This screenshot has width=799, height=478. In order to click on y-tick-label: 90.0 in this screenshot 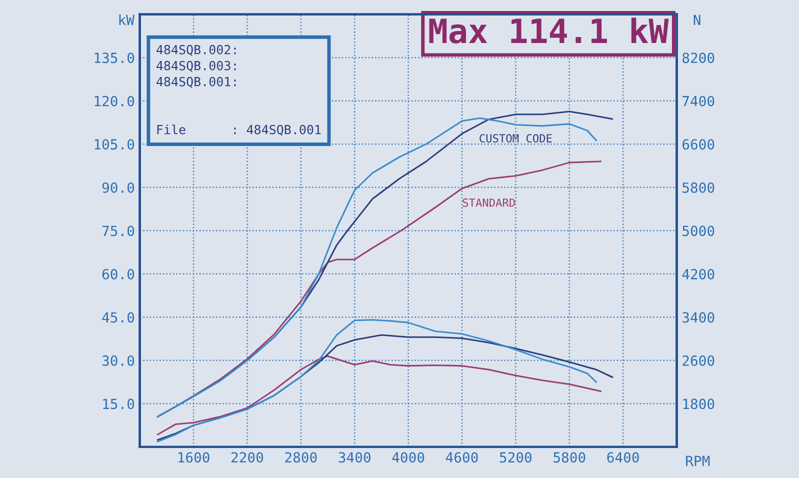, I will do `click(118, 187)`.